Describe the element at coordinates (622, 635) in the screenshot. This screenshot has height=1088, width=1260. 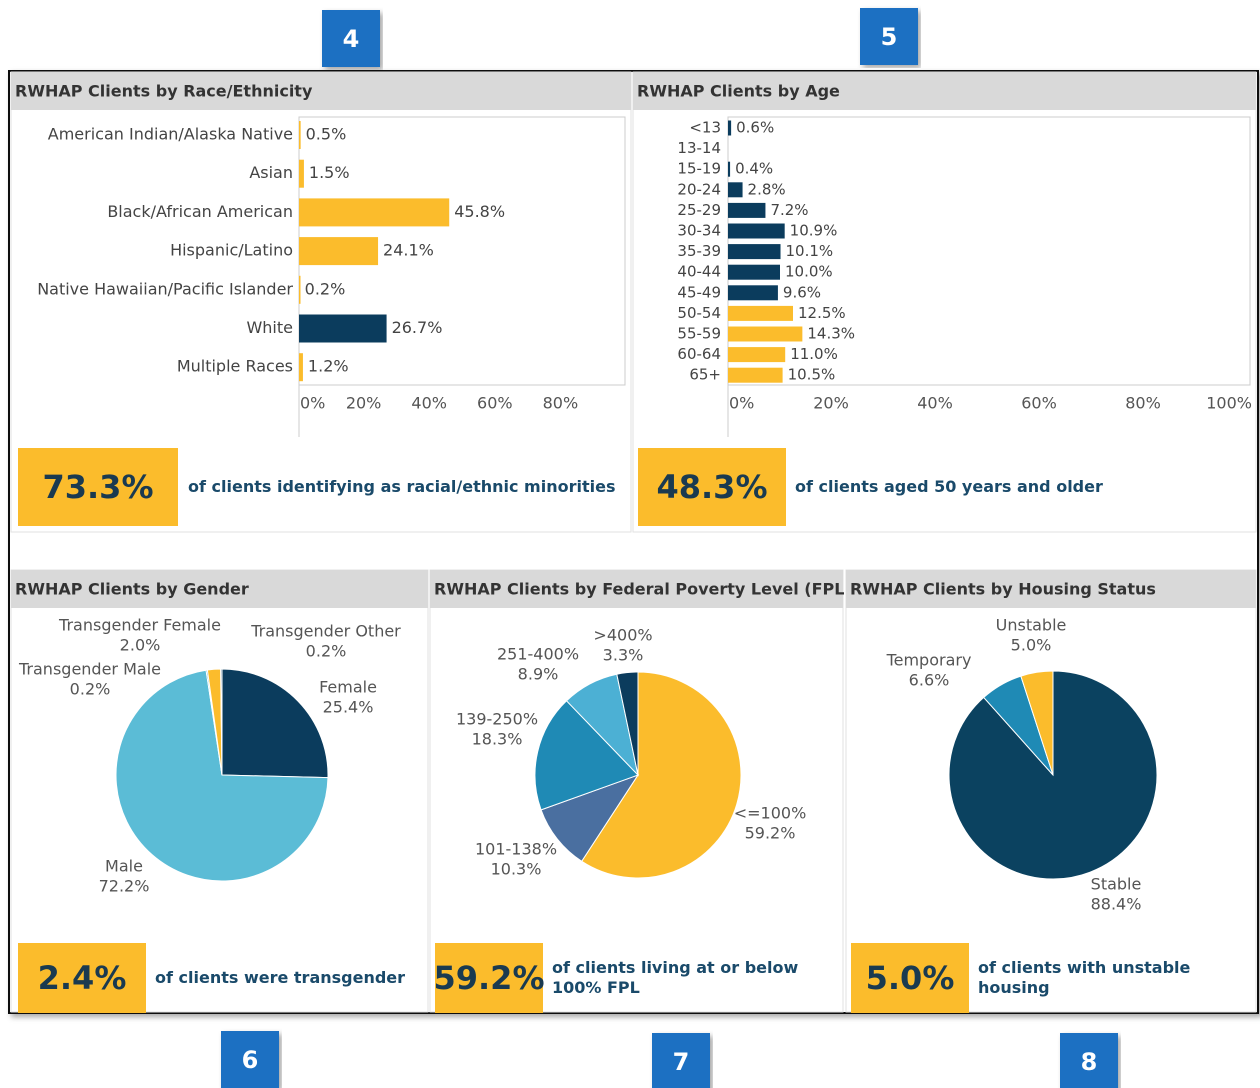
I see `slice-label: >400%` at that location.